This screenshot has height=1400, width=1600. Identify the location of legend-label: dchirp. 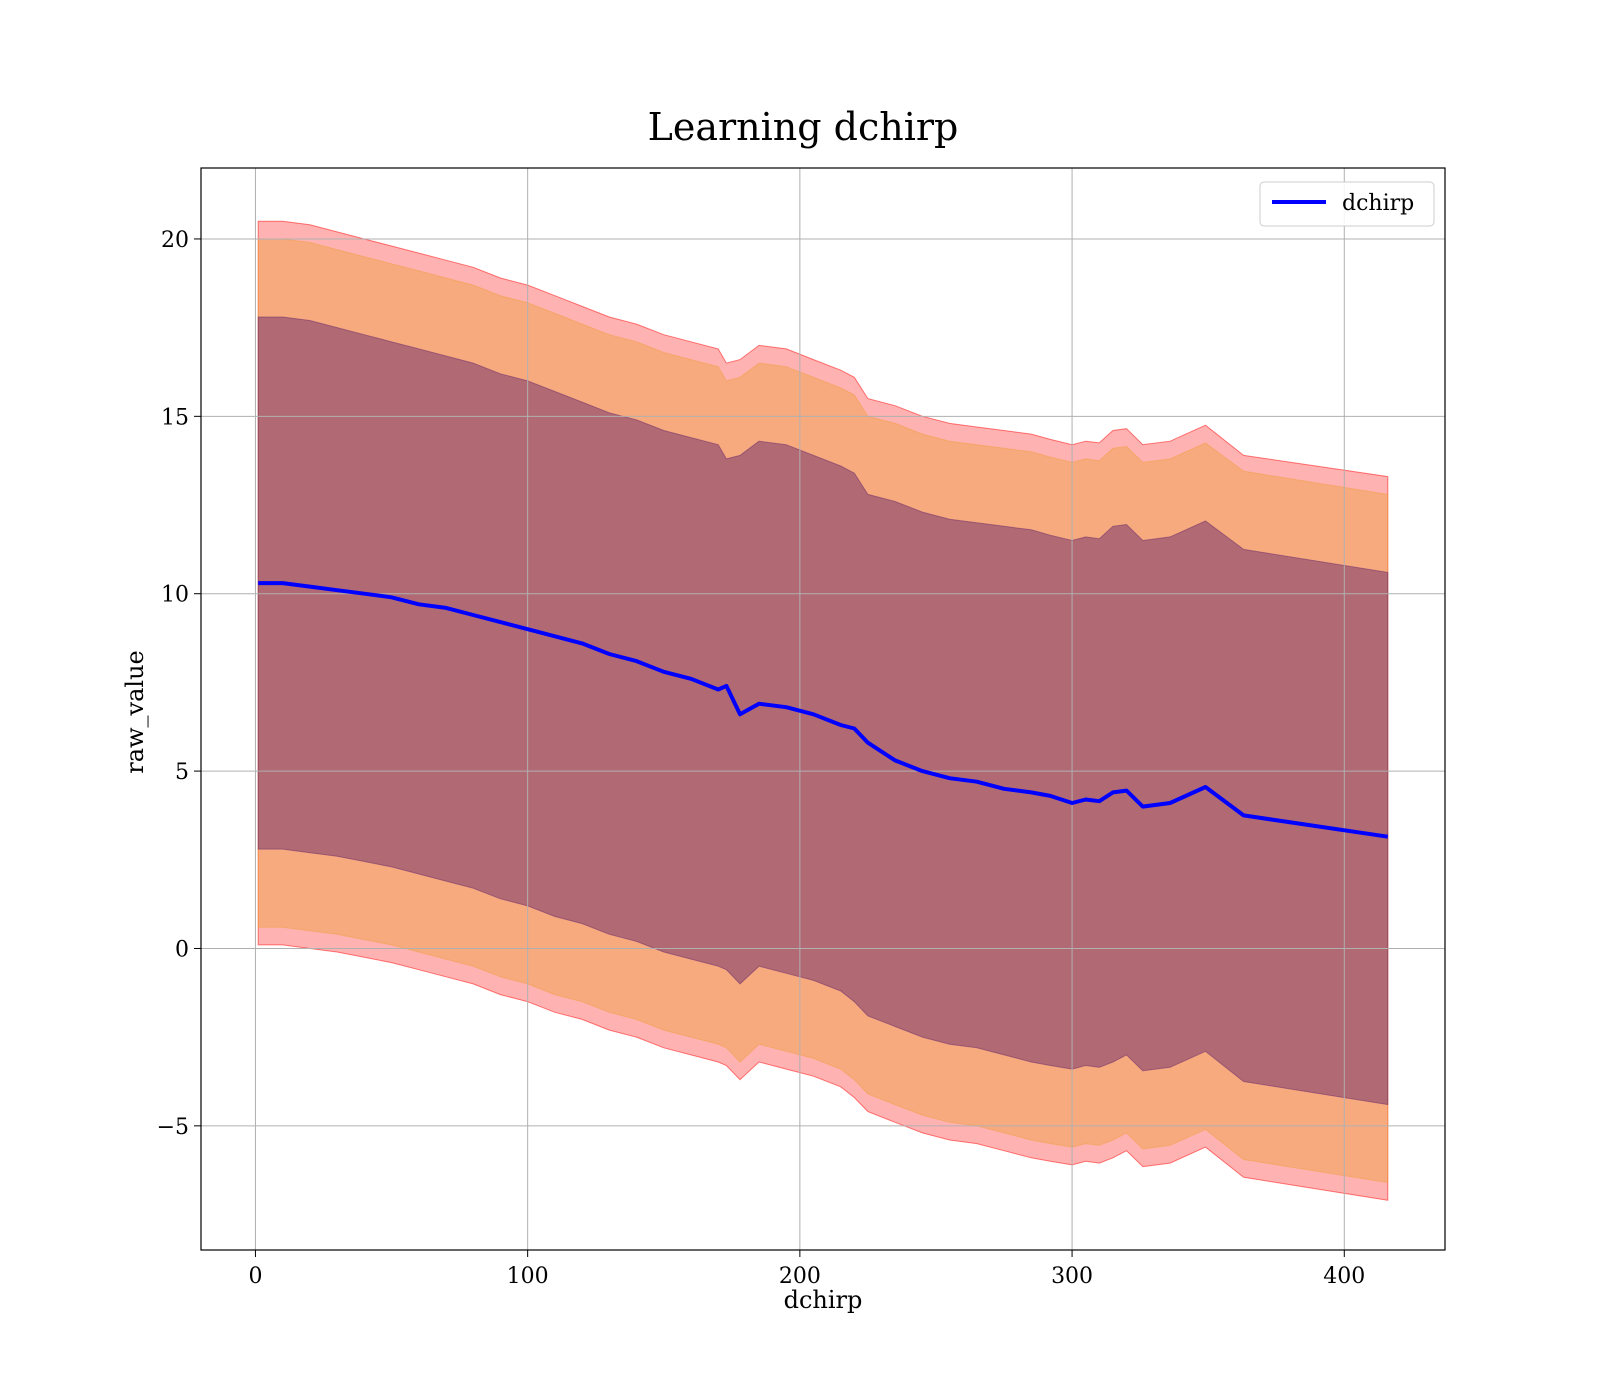
(1378, 203).